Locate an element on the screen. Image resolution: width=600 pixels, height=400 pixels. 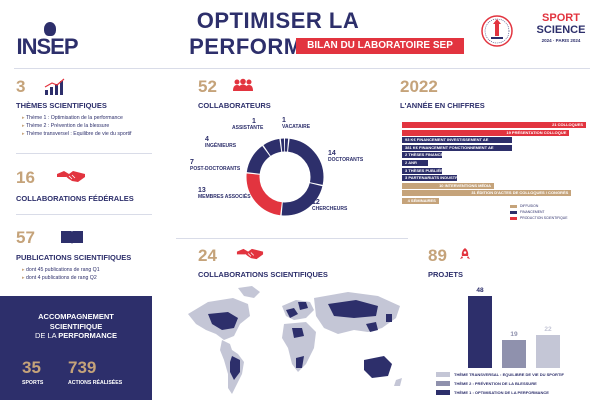
projets-bar-chart: 48 19 22 is located at coordinates (523, 325).